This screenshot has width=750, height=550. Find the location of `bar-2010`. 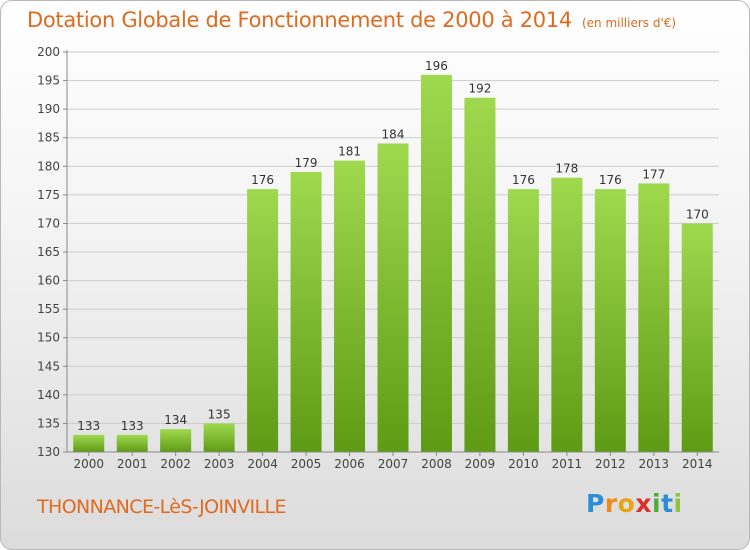

bar-2010 is located at coordinates (523, 320).